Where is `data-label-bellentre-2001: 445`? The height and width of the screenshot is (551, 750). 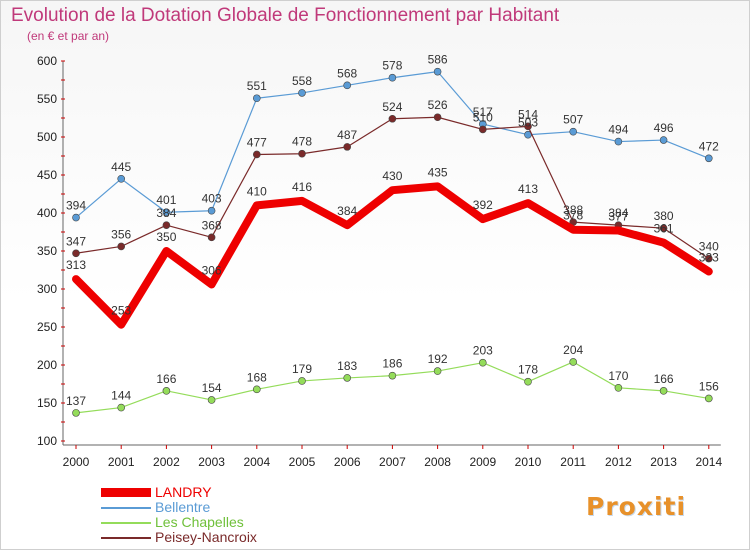 data-label-bellentre-2001: 445 is located at coordinates (121, 167).